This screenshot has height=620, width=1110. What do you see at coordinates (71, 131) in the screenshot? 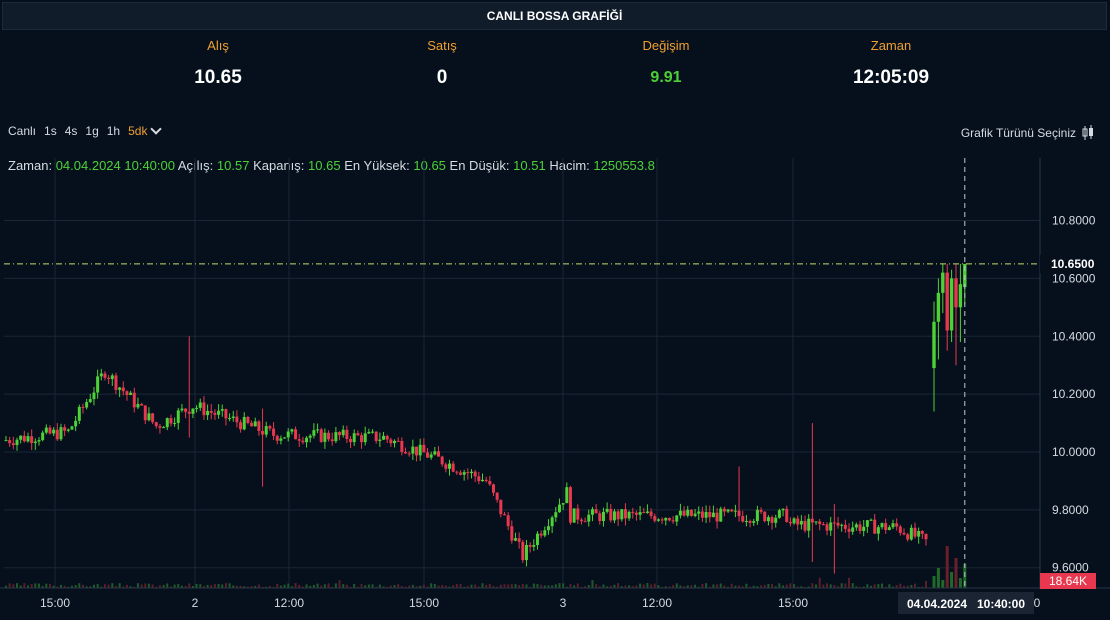
I see `interval-4s: 4s` at bounding box center [71, 131].